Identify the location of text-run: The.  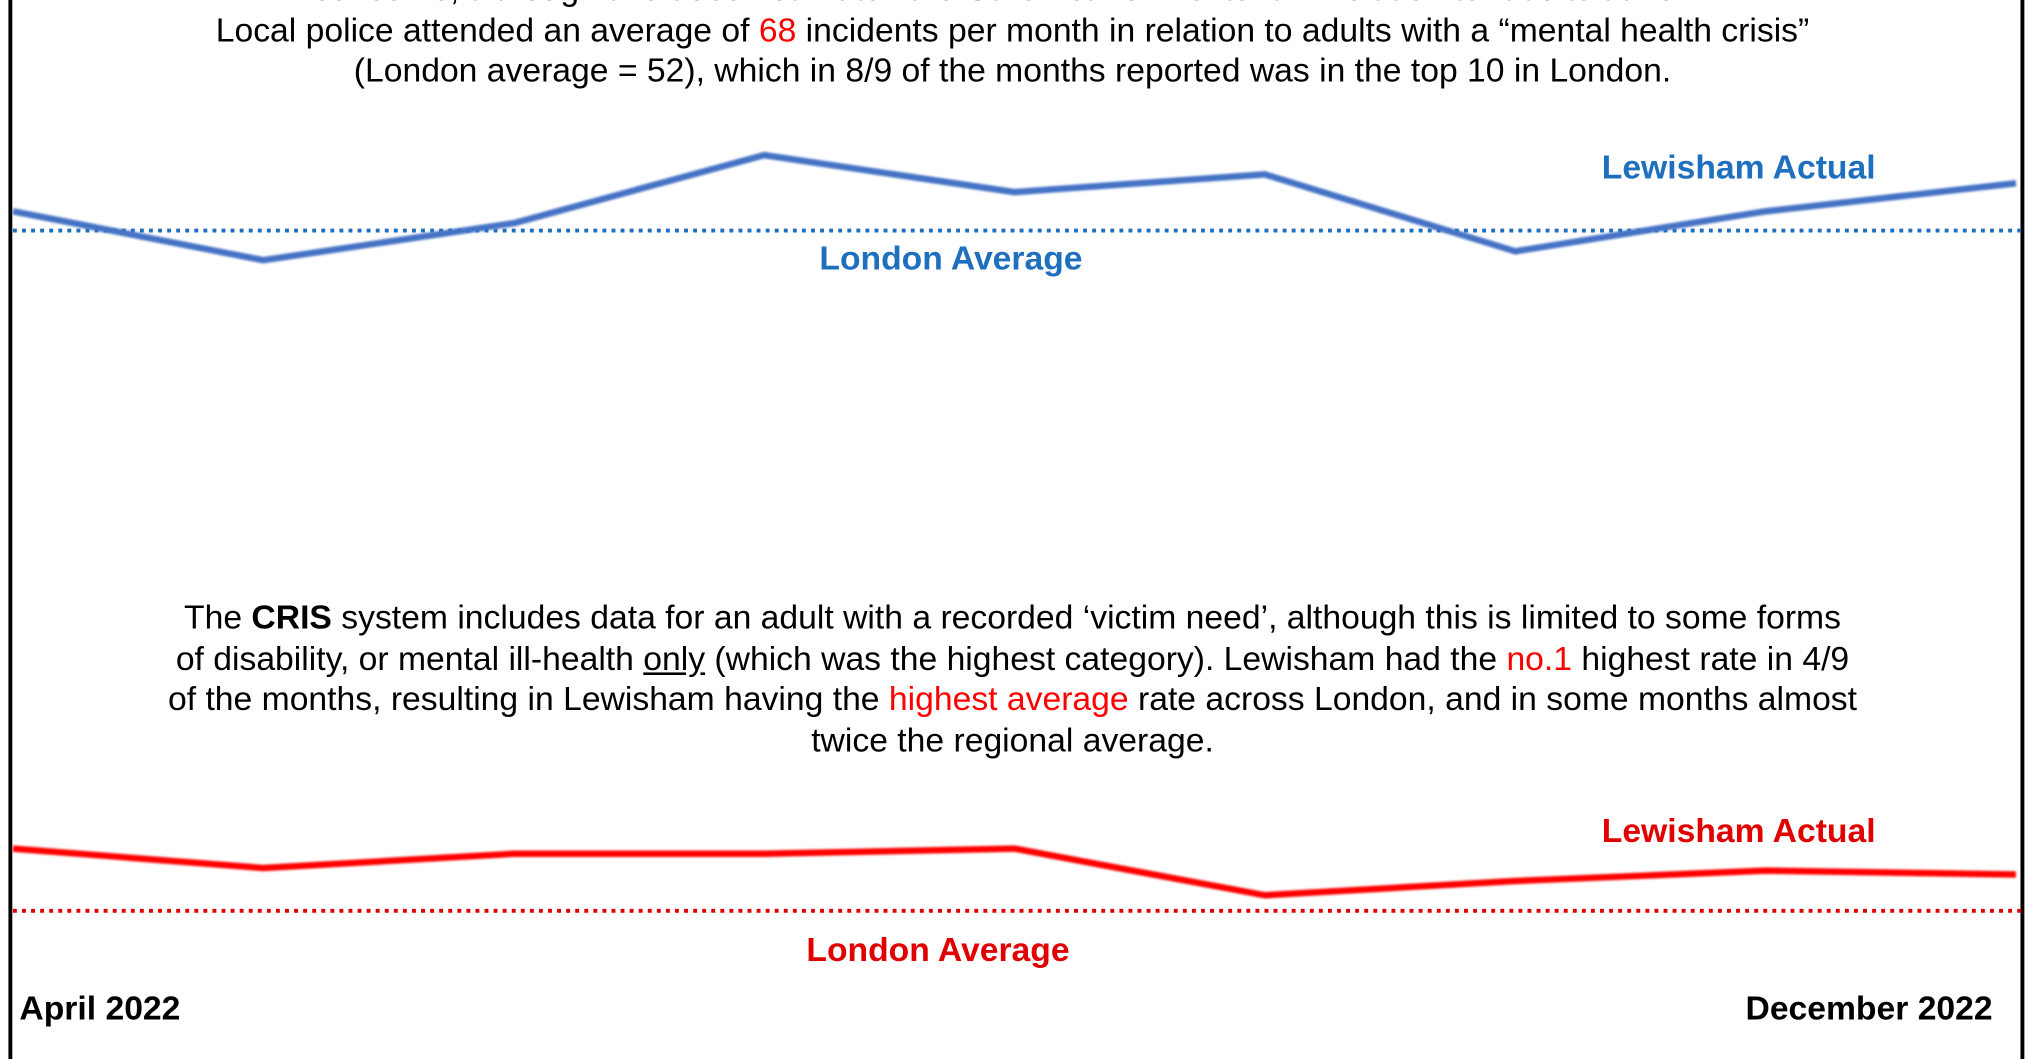
(218, 617).